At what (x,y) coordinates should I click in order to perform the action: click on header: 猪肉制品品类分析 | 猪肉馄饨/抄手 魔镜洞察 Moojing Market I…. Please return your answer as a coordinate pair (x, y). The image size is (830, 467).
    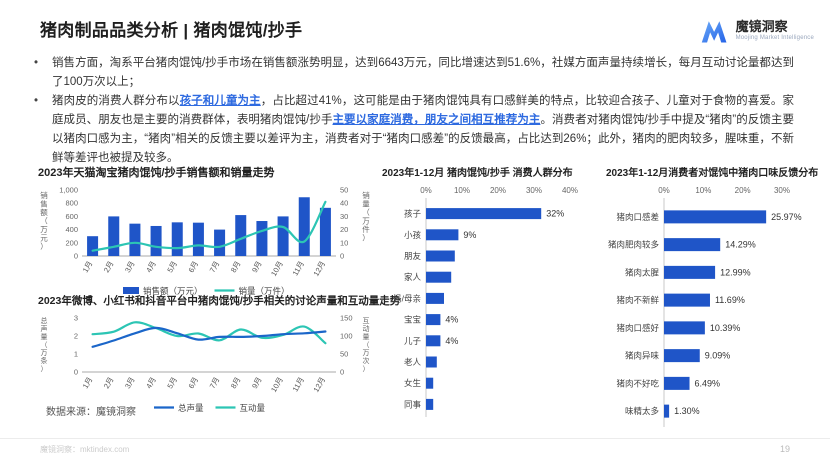
    Looking at the image, I should click on (415, 22).